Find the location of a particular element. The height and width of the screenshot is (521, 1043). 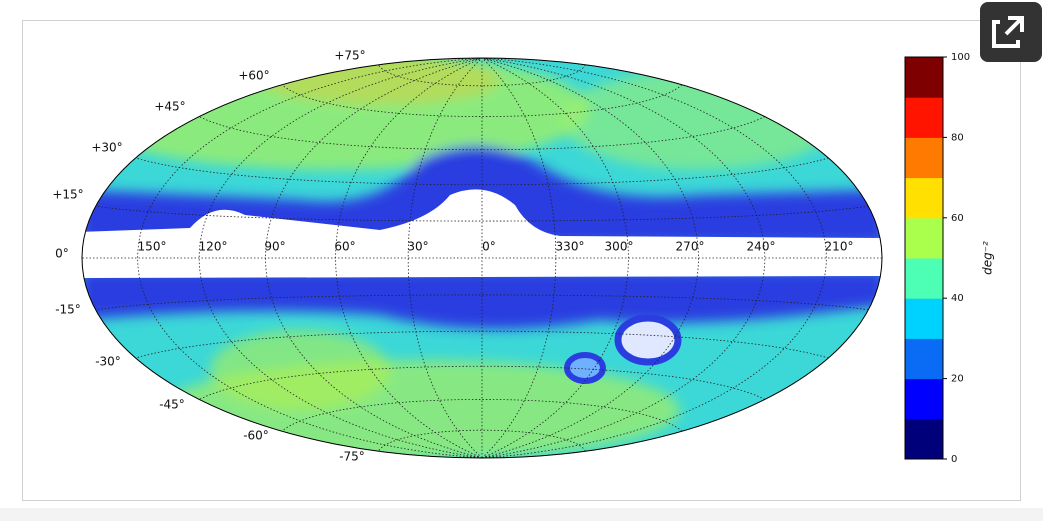

colorbar-tick-label: 20 is located at coordinates (957, 379).